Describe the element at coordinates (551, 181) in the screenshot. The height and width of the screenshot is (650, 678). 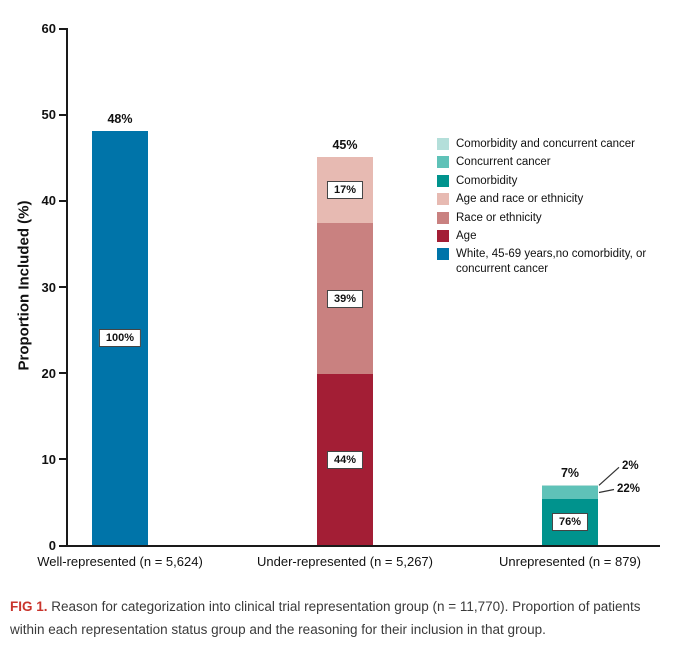
I see `legend-item: Comorbidity` at that location.